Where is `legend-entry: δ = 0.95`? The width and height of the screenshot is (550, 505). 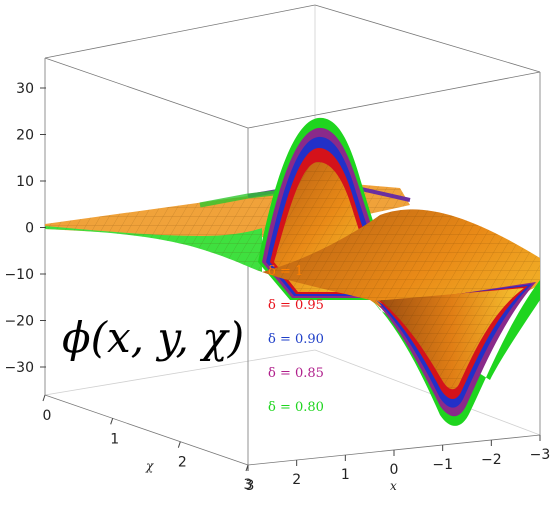 legend-entry: δ = 0.95 is located at coordinates (296, 305).